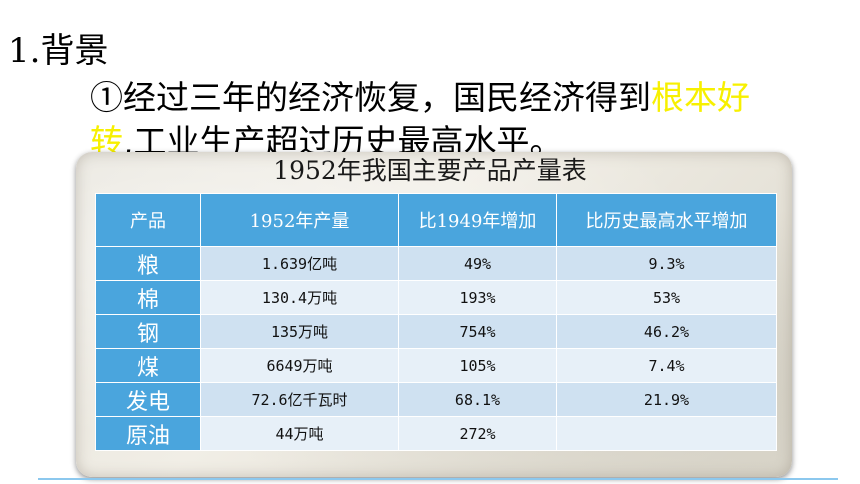 This screenshot has width=860, height=484. What do you see at coordinates (420, 119) in the screenshot?
I see `highlighted-text: 根本好转` at bounding box center [420, 119].